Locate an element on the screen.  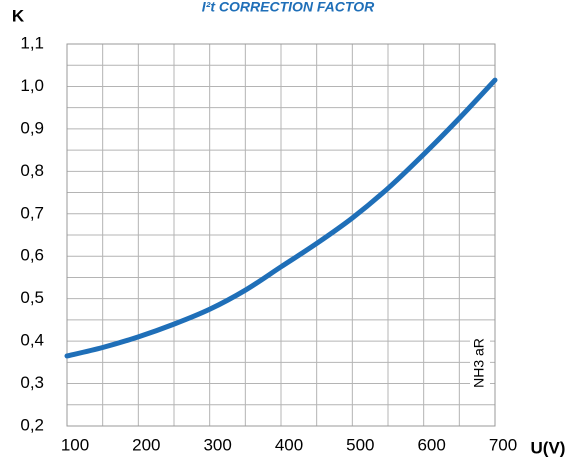
x-tick-label: 400 is located at coordinates (289, 444).